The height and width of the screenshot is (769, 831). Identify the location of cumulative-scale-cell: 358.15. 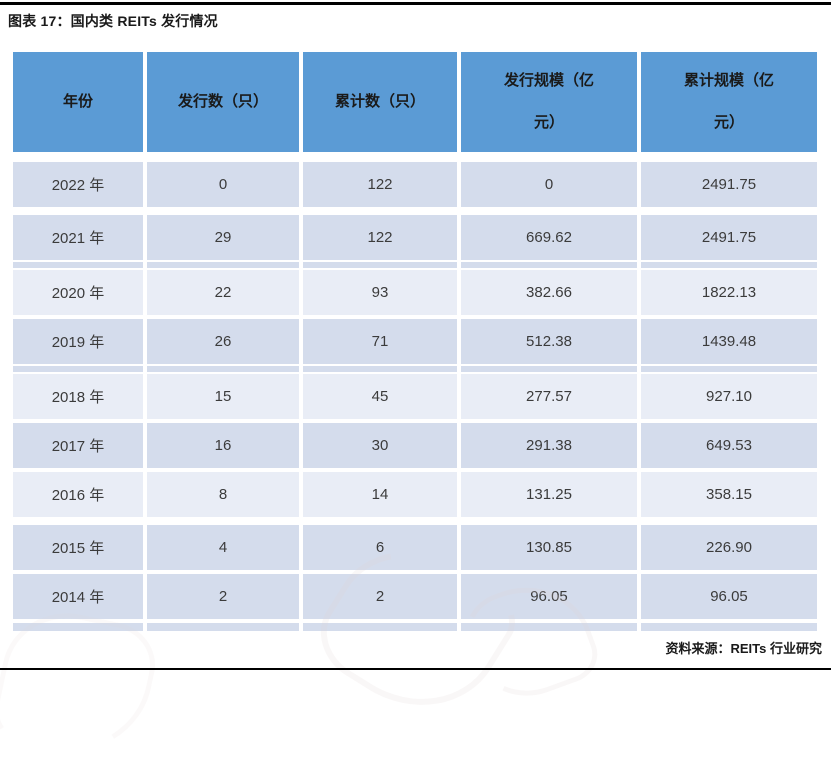
(729, 494).